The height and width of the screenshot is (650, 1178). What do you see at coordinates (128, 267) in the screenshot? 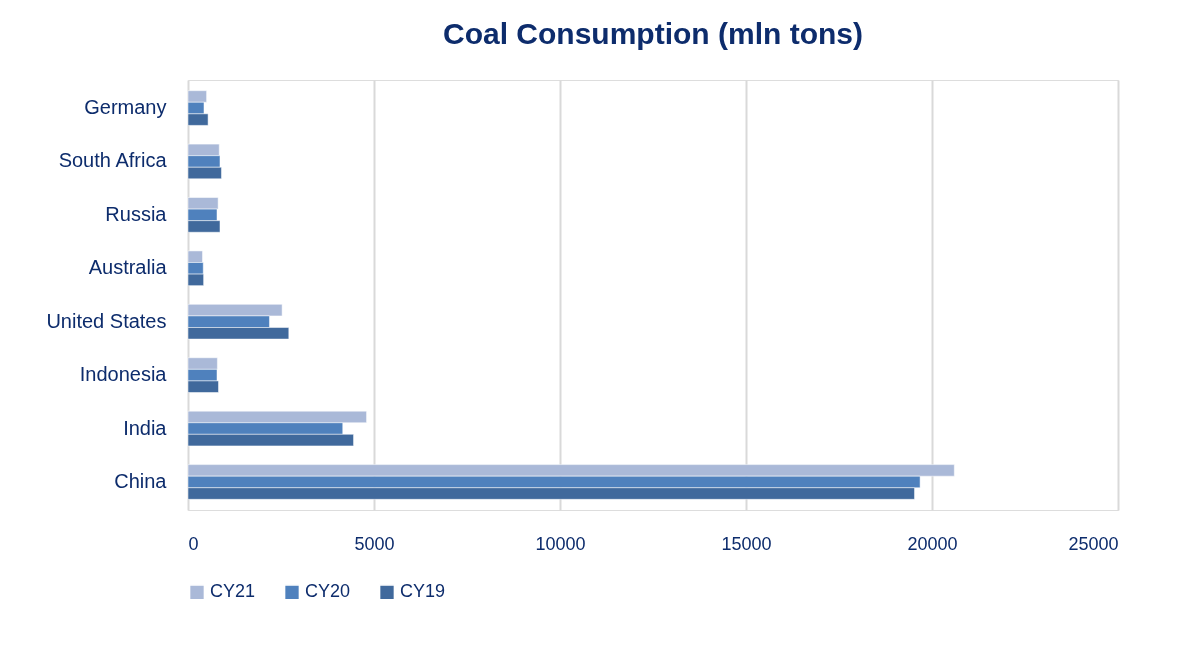
I see `y-tick-label: Australia` at bounding box center [128, 267].